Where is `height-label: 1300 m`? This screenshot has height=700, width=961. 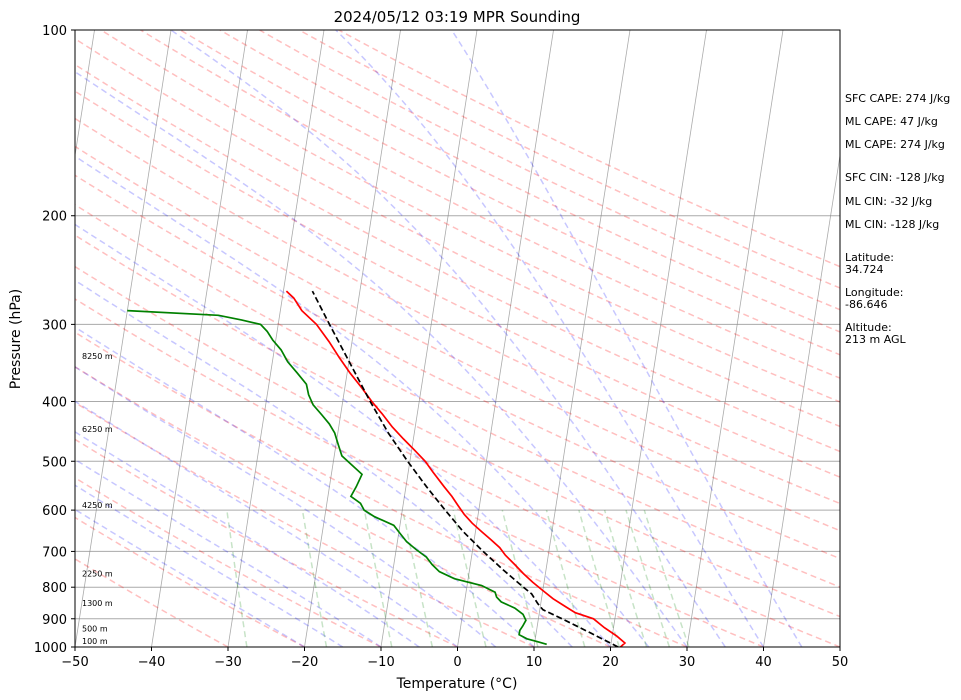 height-label: 1300 m is located at coordinates (97, 603).